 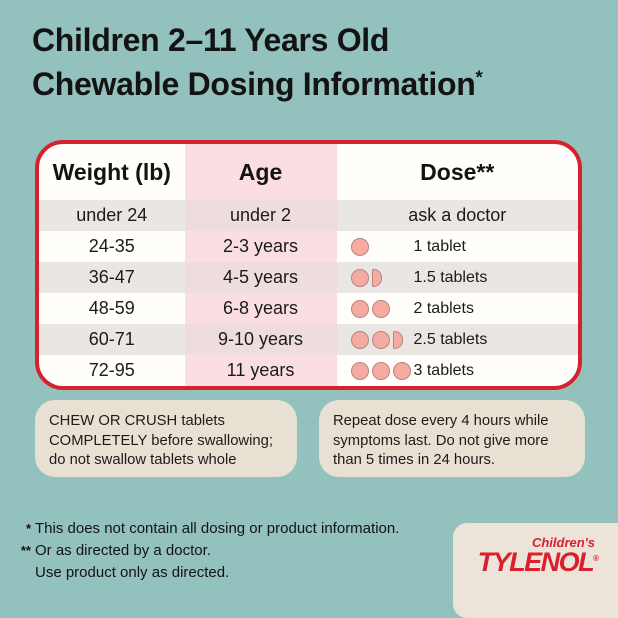 I want to click on age-cell: 6-8 years, so click(x=260, y=308).